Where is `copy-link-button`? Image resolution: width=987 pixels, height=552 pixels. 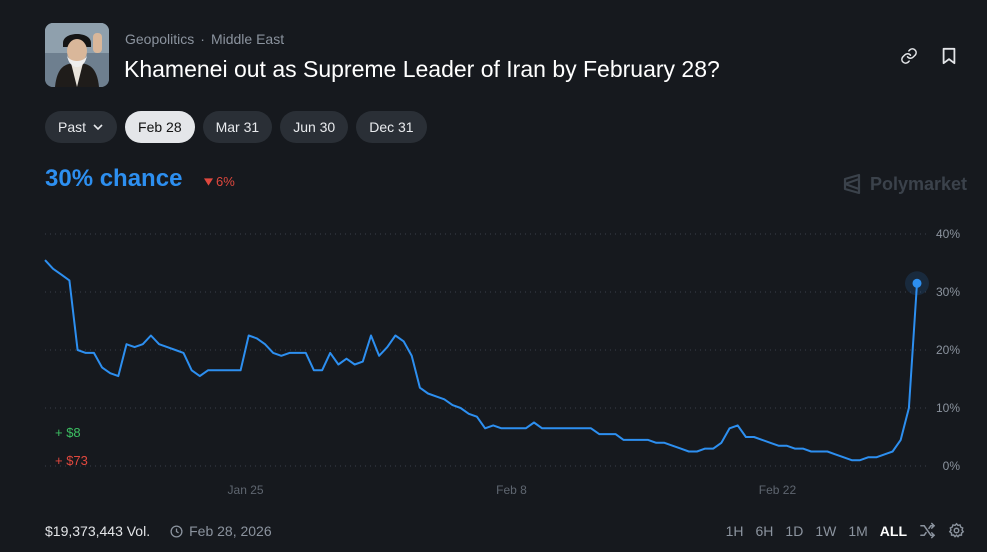 copy-link-button is located at coordinates (909, 56).